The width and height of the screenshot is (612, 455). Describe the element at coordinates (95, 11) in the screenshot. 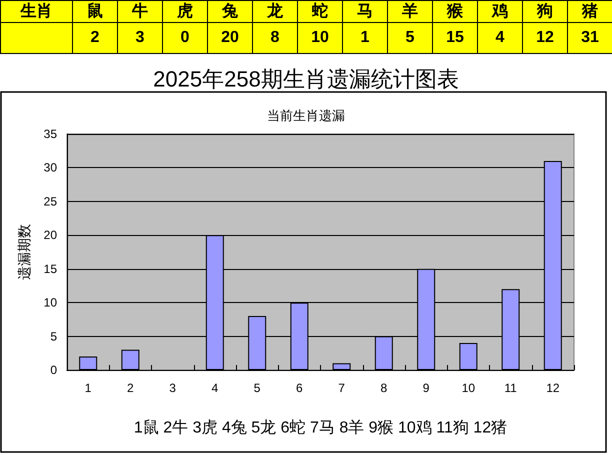

I see `category-label: 鼠` at that location.